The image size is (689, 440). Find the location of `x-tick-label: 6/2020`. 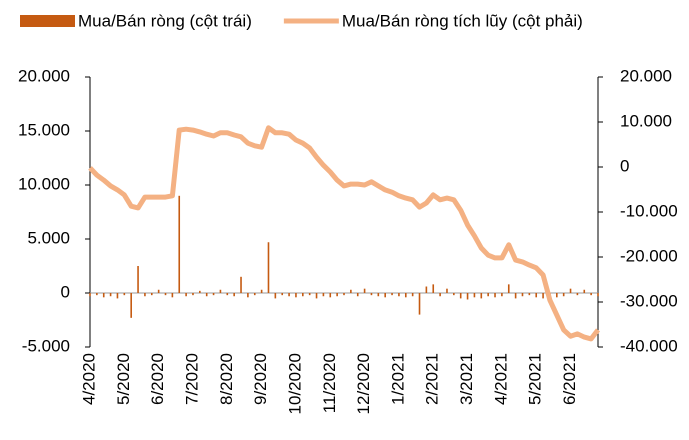

x-tick-label: 6/2020 is located at coordinates (157, 379).